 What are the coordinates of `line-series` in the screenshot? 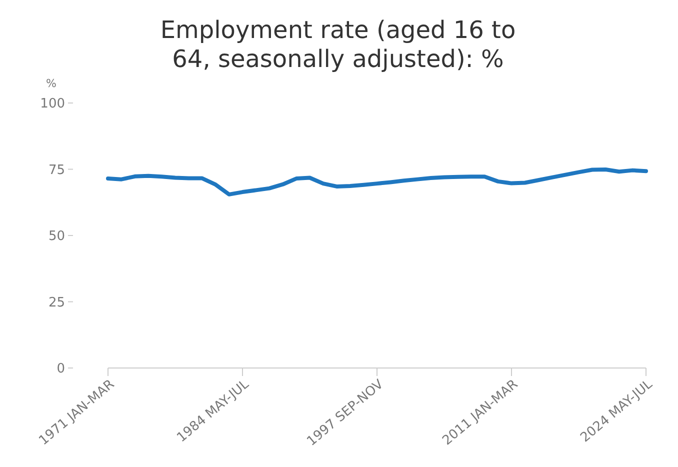 It's located at (377, 182).